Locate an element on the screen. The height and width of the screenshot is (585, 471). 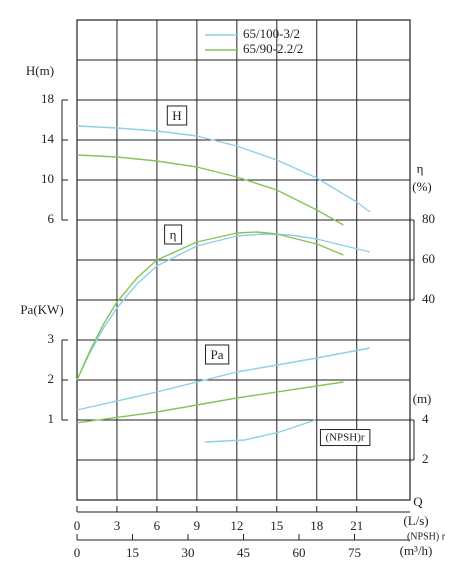
x-tick-label: 6 is located at coordinates (157, 525).